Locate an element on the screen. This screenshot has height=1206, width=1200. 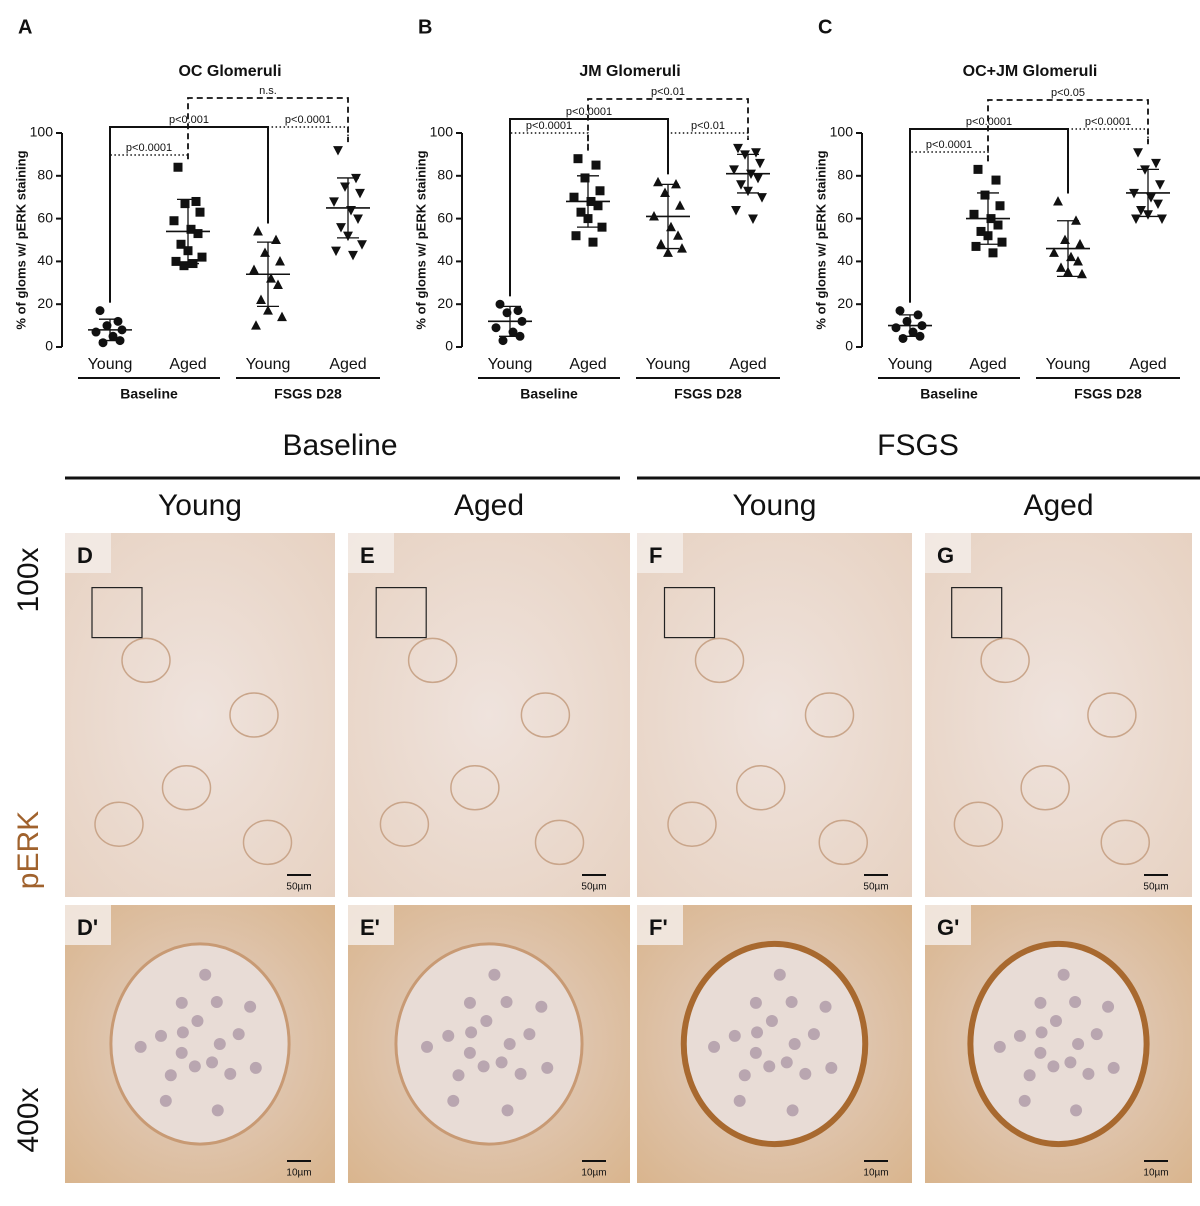
chart-title: OC Glomeruli is located at coordinates (229, 71).